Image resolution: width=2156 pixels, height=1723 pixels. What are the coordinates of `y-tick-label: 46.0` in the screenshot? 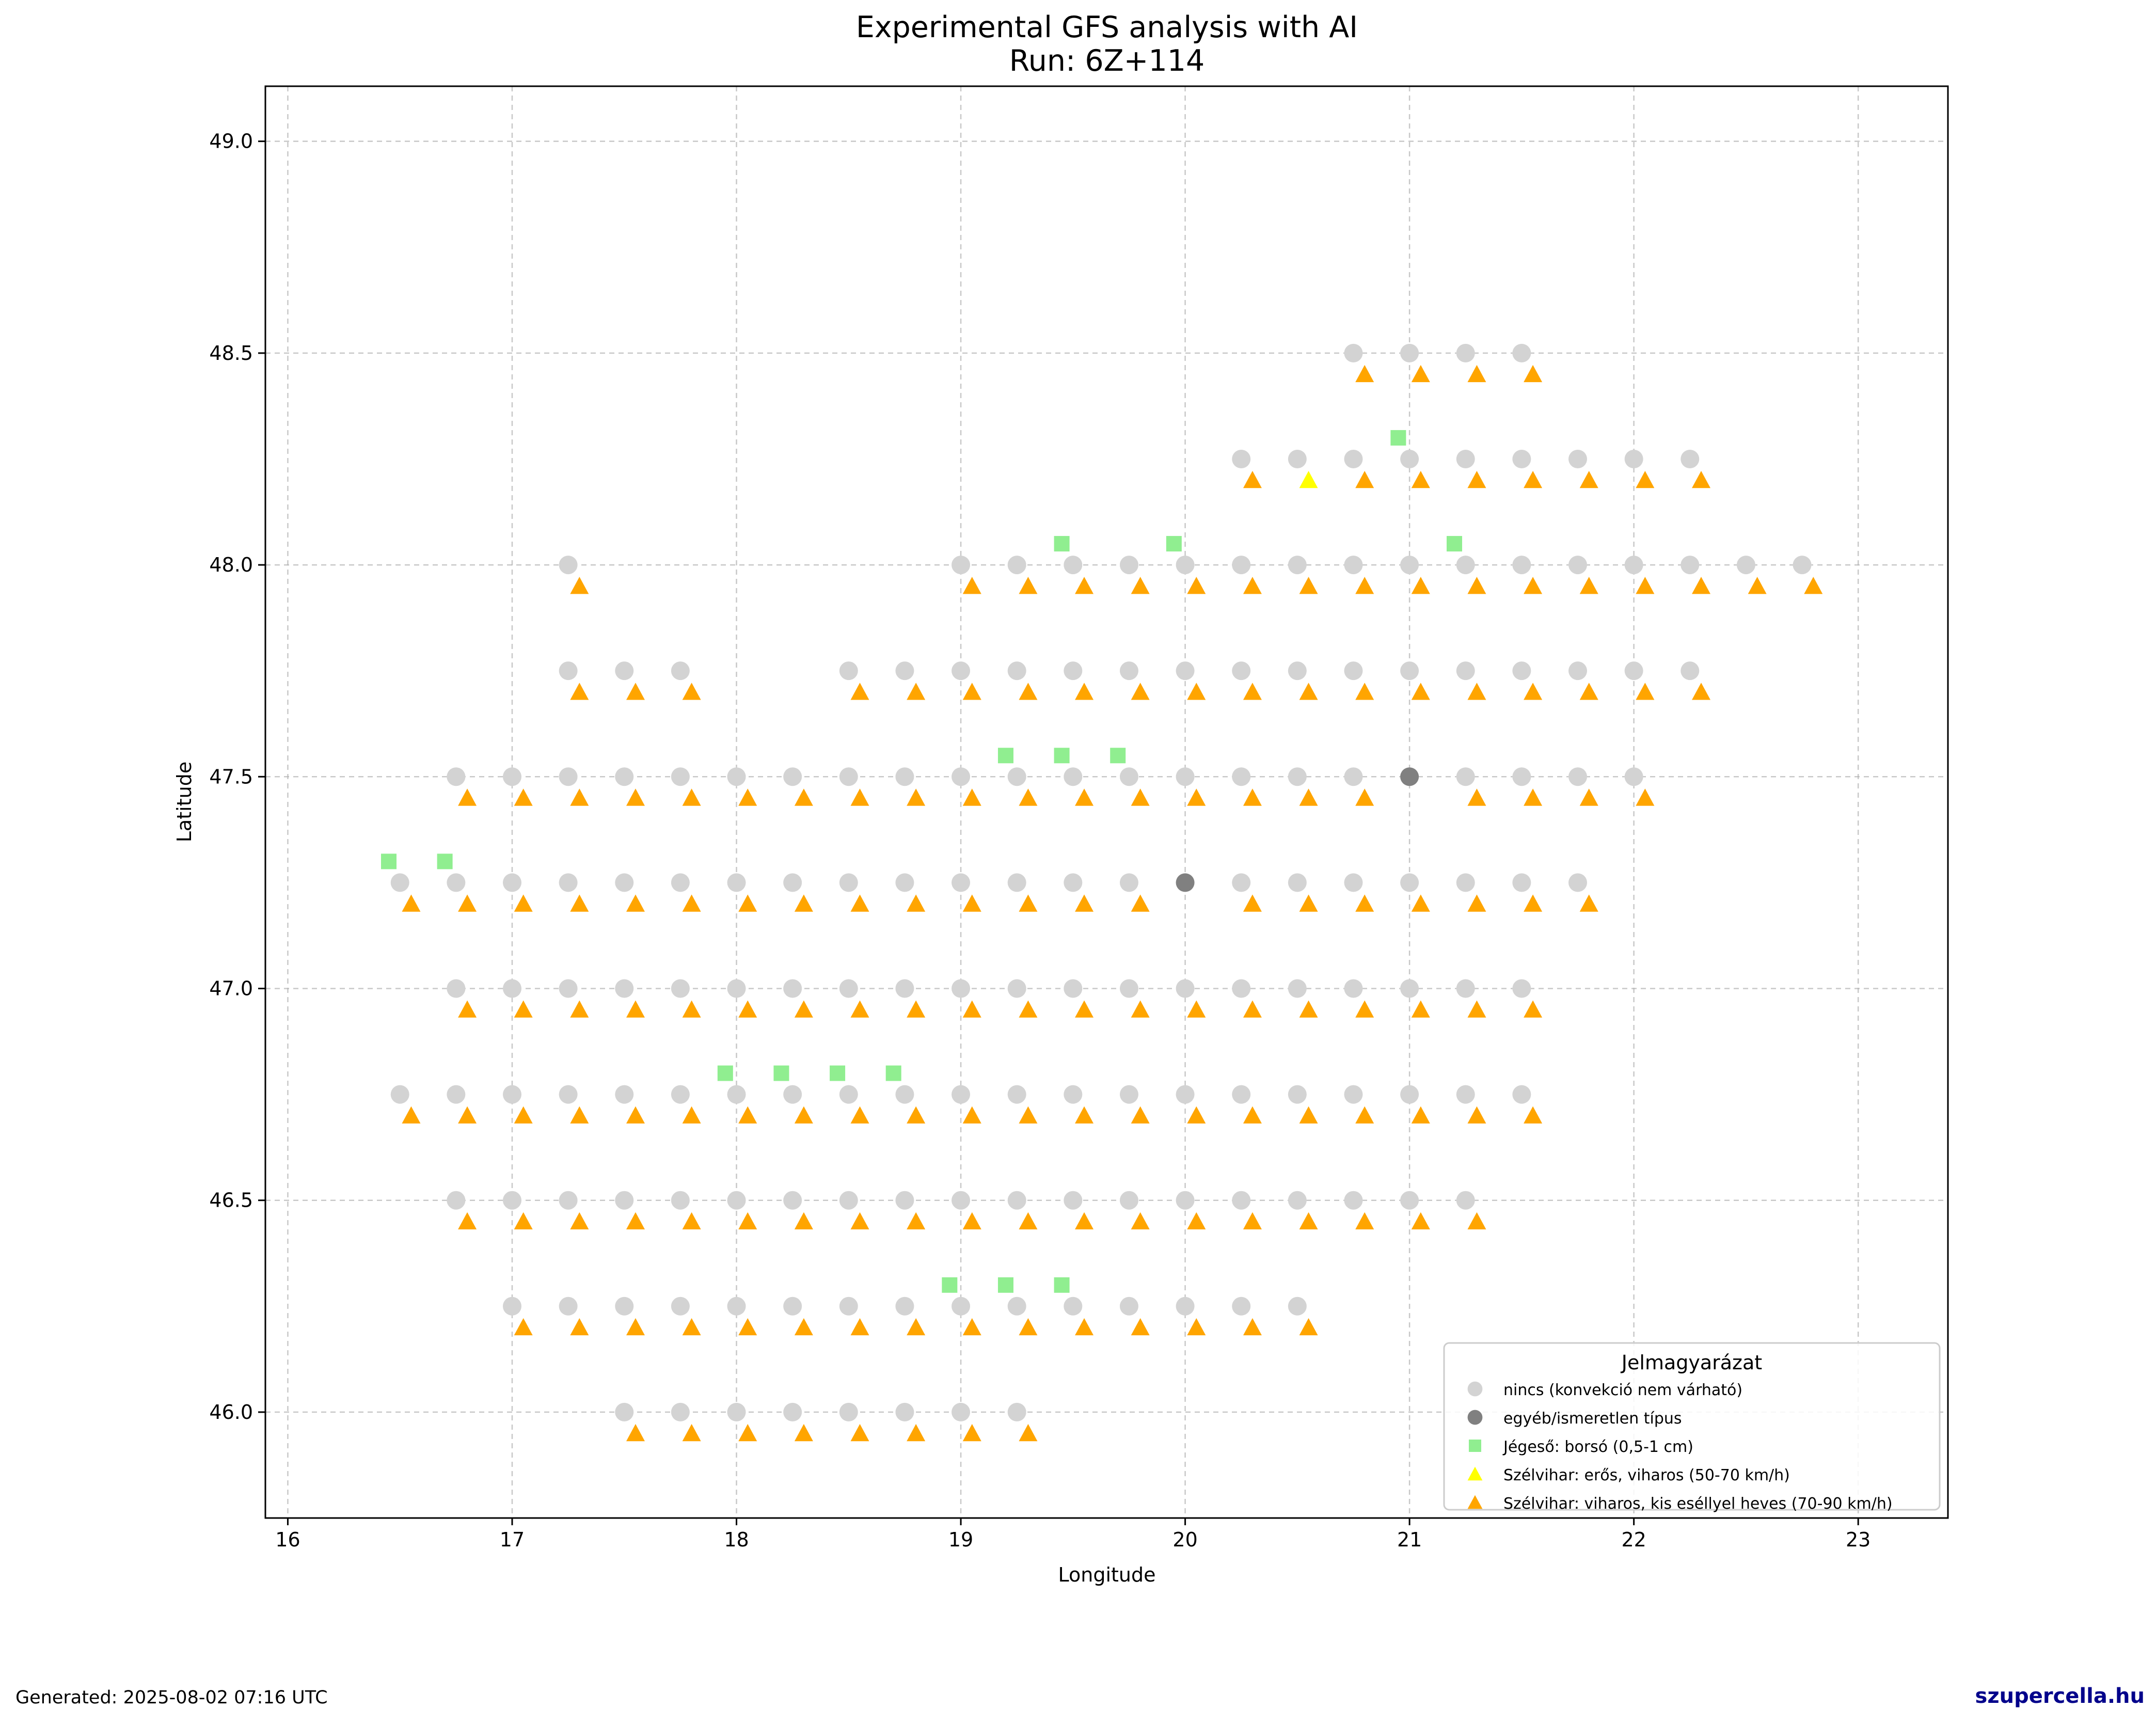 It's located at (231, 1412).